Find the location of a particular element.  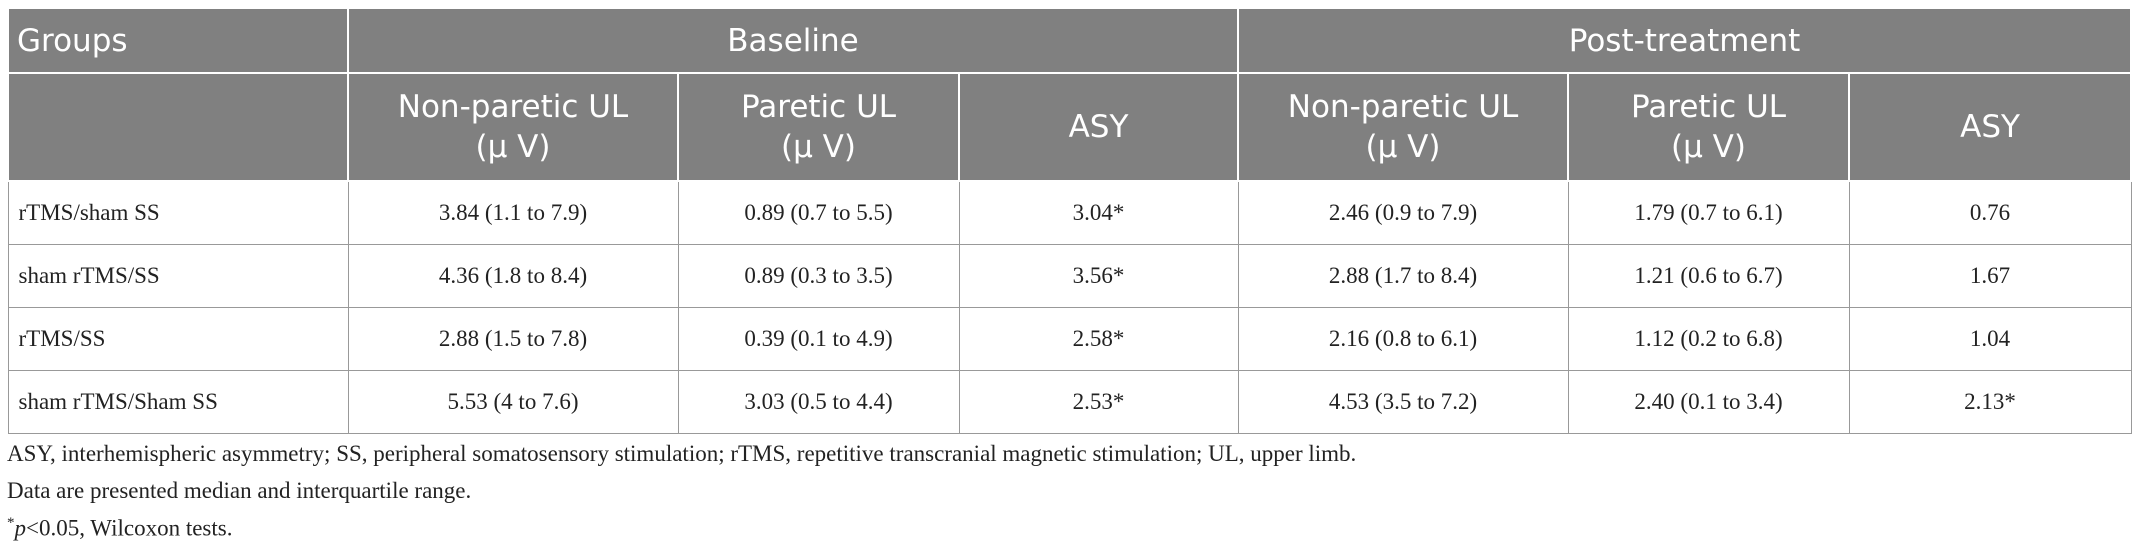

table-cell: 2.40 (0.1 to 3.4) is located at coordinates (1708, 402).